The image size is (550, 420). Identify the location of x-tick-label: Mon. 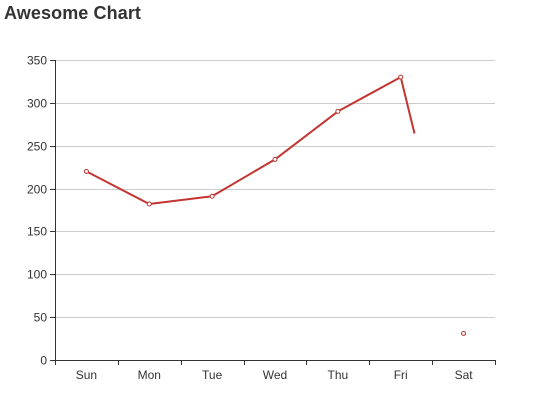
(149, 375).